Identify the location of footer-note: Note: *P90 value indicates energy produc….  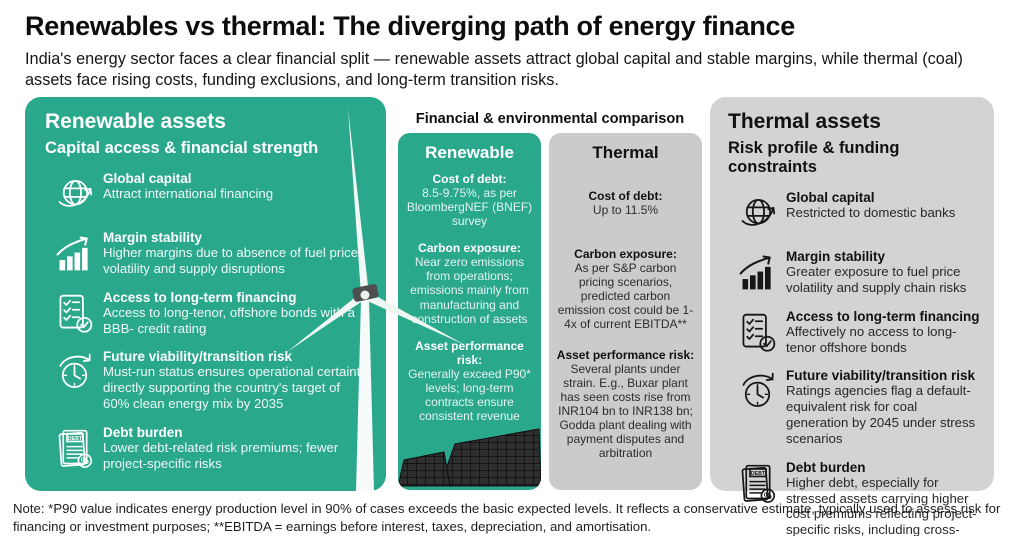
(507, 517).